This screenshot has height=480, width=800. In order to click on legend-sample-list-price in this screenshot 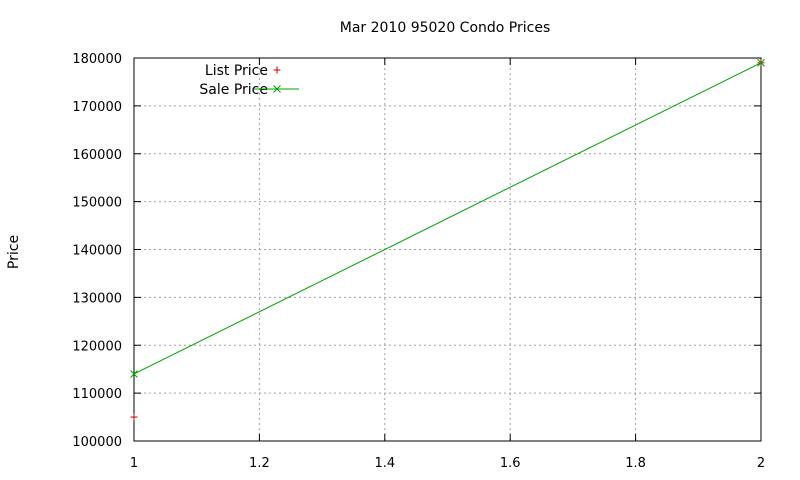, I will do `click(277, 70)`.